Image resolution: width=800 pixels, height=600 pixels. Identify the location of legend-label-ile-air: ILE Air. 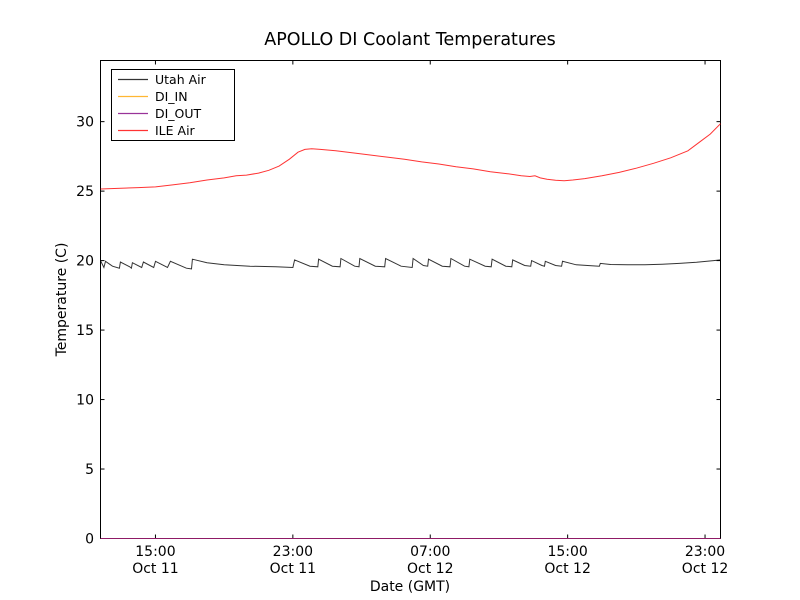
(175, 130).